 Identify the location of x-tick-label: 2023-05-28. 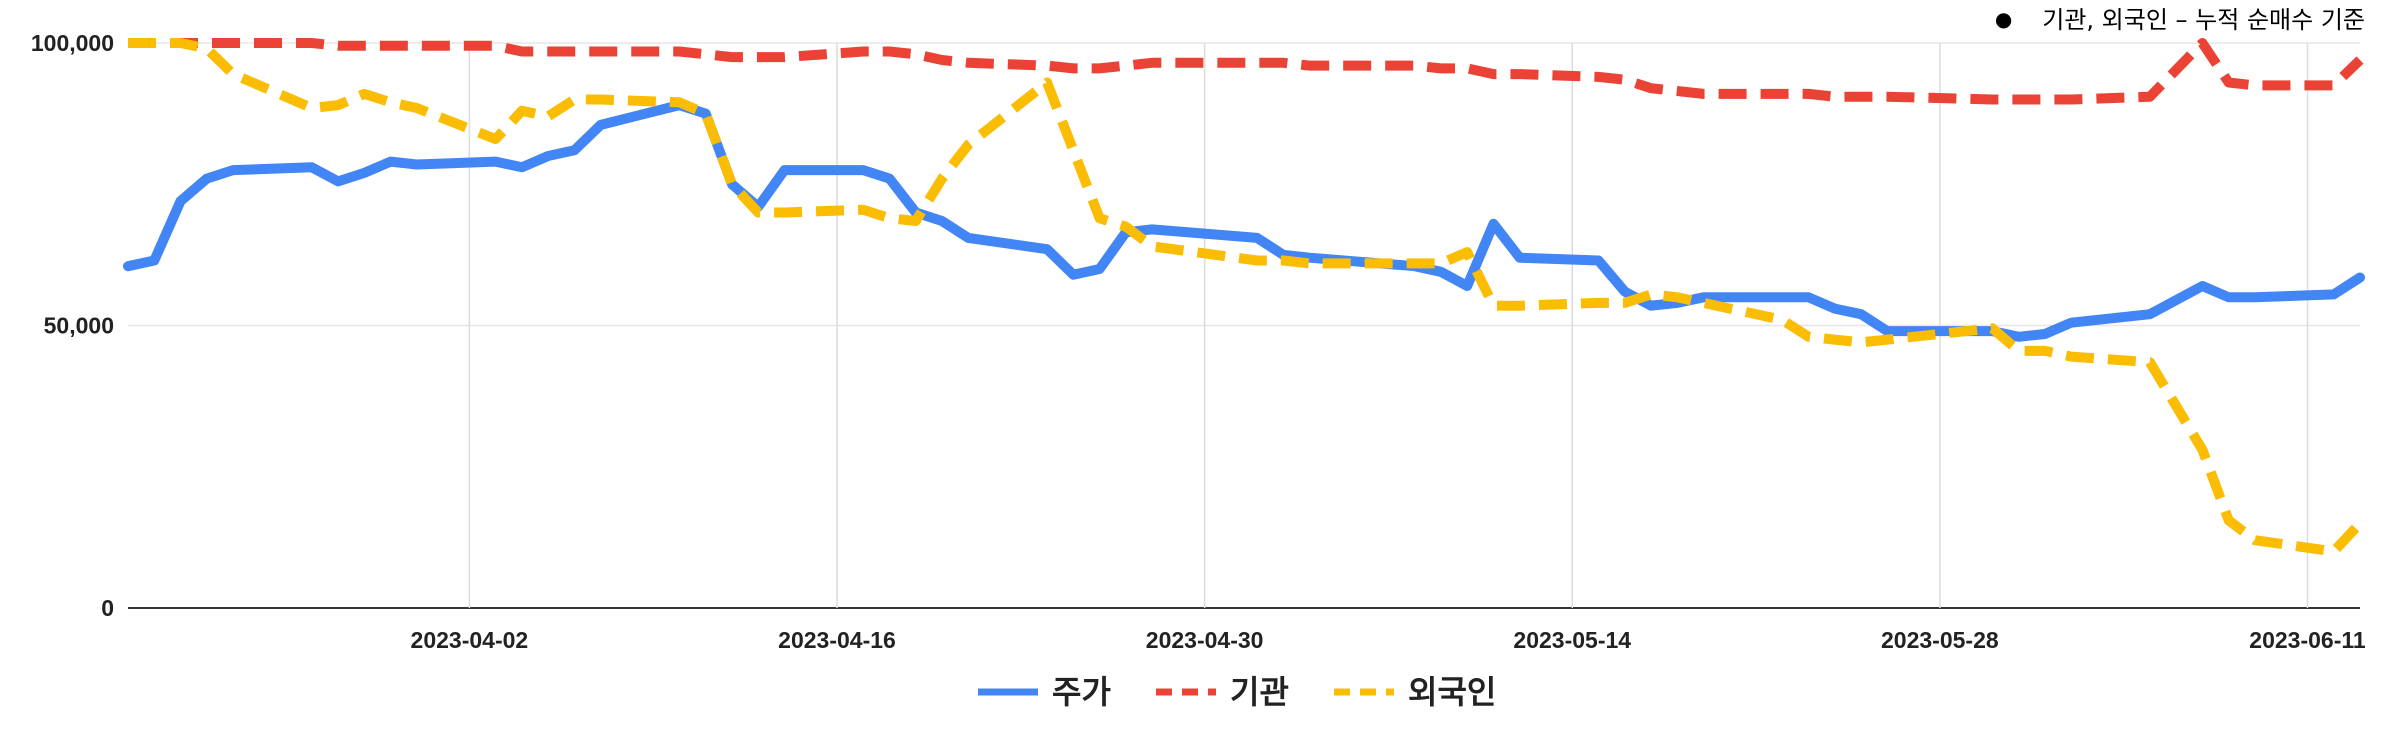
(1940, 640).